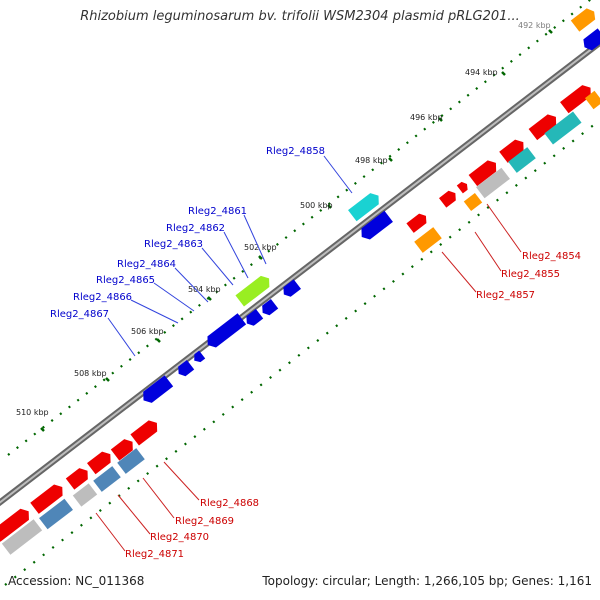  What do you see at coordinates (79, 314) in the screenshot?
I see `gene-label-rleg2-4867: Rleg2_4867` at bounding box center [79, 314].